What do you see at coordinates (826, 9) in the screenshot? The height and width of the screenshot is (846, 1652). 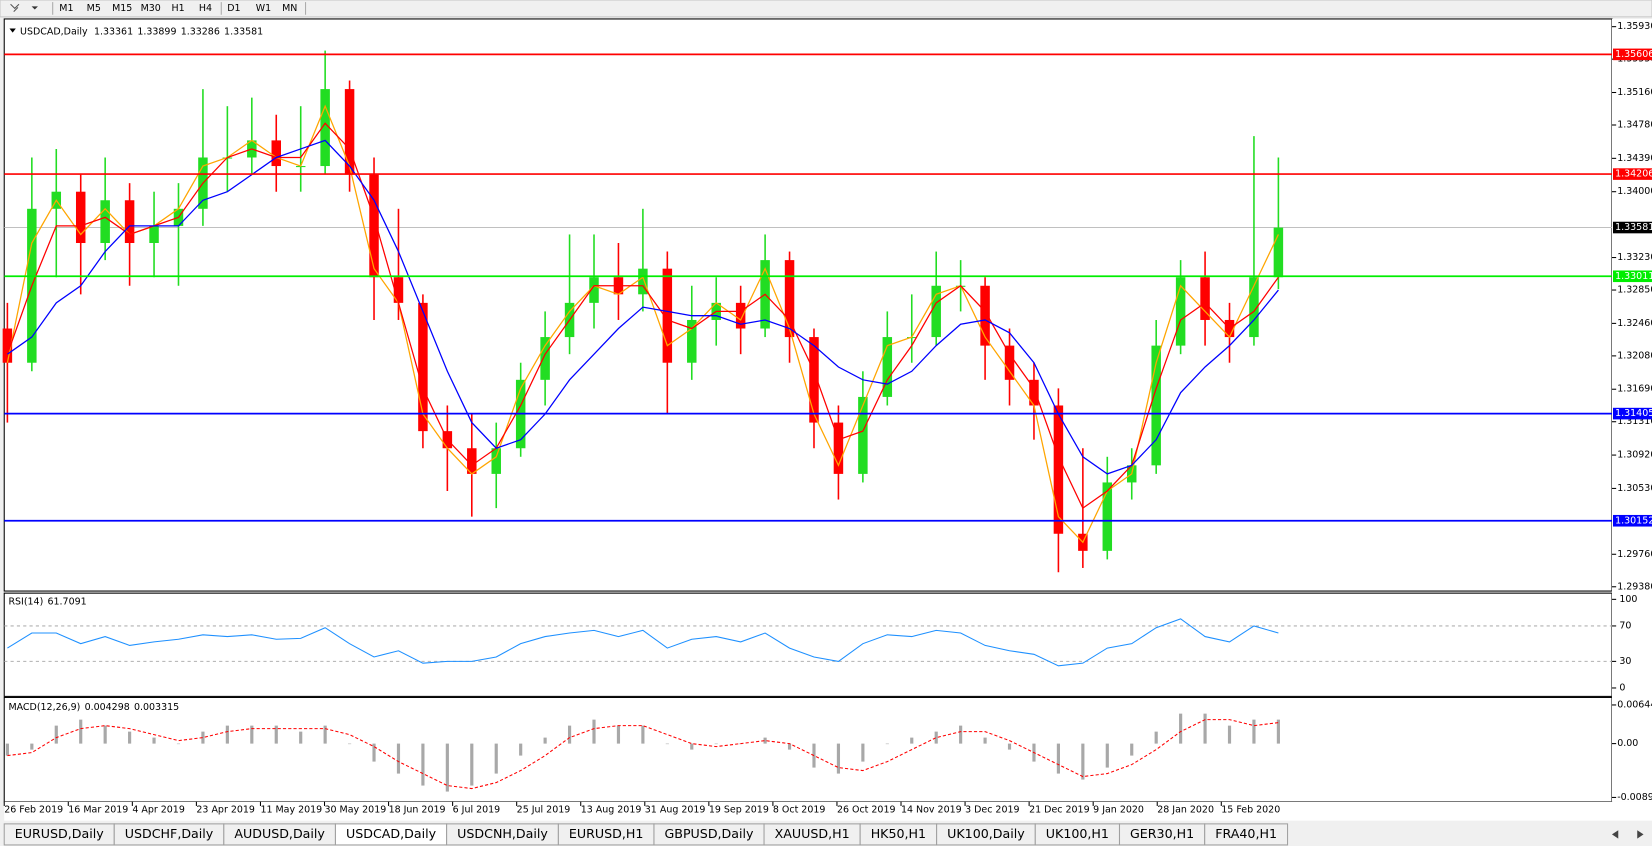 I see `toolbar` at bounding box center [826, 9].